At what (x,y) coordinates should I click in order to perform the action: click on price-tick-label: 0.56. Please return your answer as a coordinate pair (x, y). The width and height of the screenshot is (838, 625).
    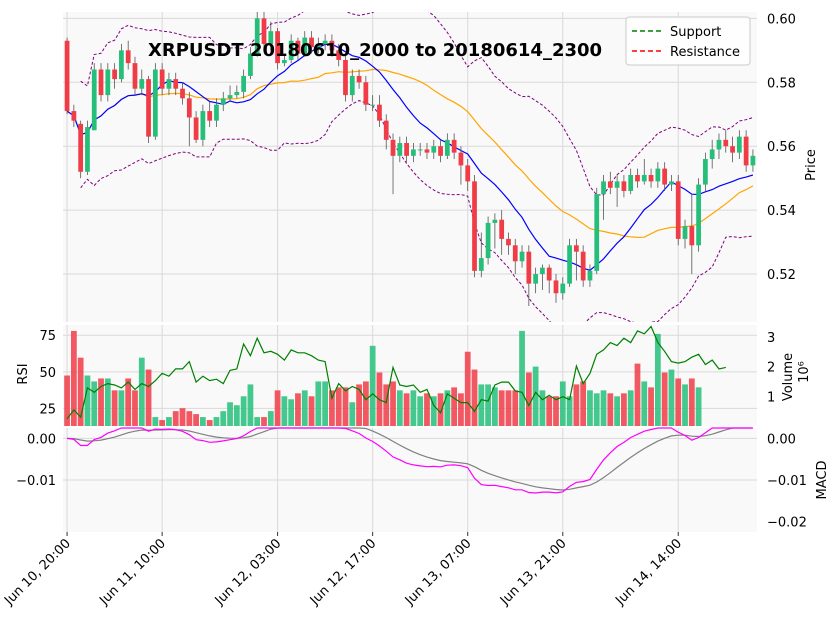
    Looking at the image, I should click on (781, 147).